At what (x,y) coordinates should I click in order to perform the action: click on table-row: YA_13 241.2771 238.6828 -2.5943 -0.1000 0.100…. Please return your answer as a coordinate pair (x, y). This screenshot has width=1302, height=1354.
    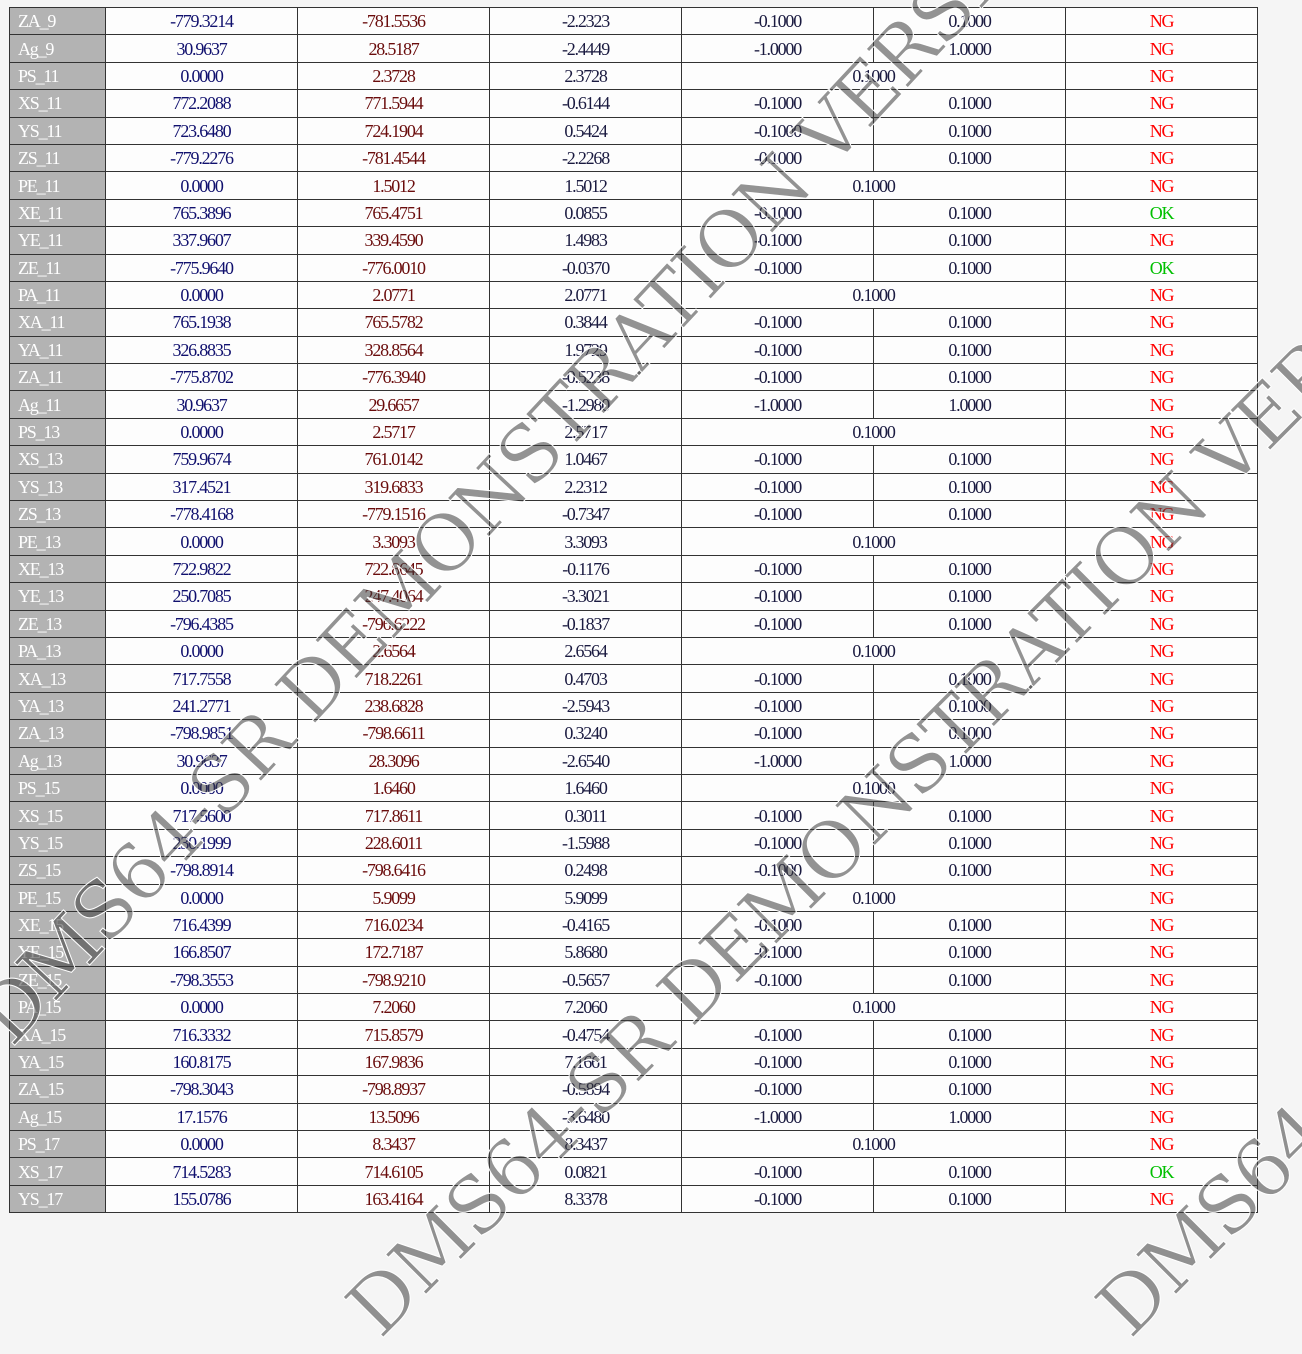
    Looking at the image, I should click on (633, 706).